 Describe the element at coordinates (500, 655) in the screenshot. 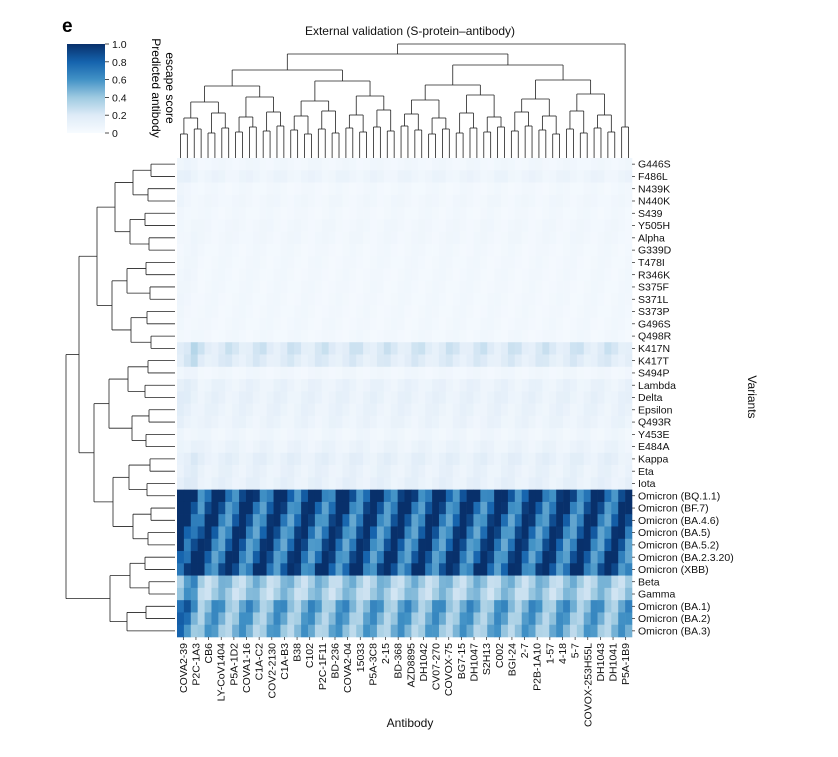

I see `column-label: C002` at that location.